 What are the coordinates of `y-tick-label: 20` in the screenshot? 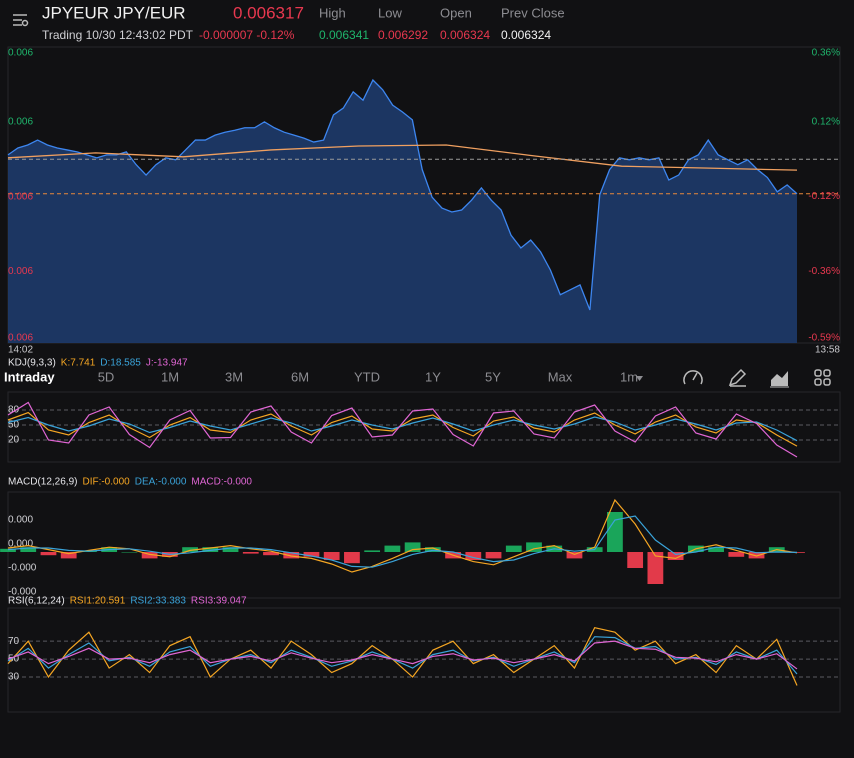 It's located at (14, 440).